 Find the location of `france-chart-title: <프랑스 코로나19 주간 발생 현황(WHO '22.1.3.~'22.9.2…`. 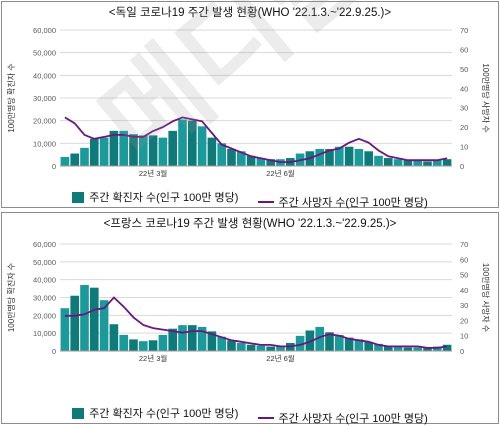

france-chart-title: <프랑스 코로나19 주간 발생 현황(WHO '22.1.3.~'22.9.2… is located at coordinates (250, 224).